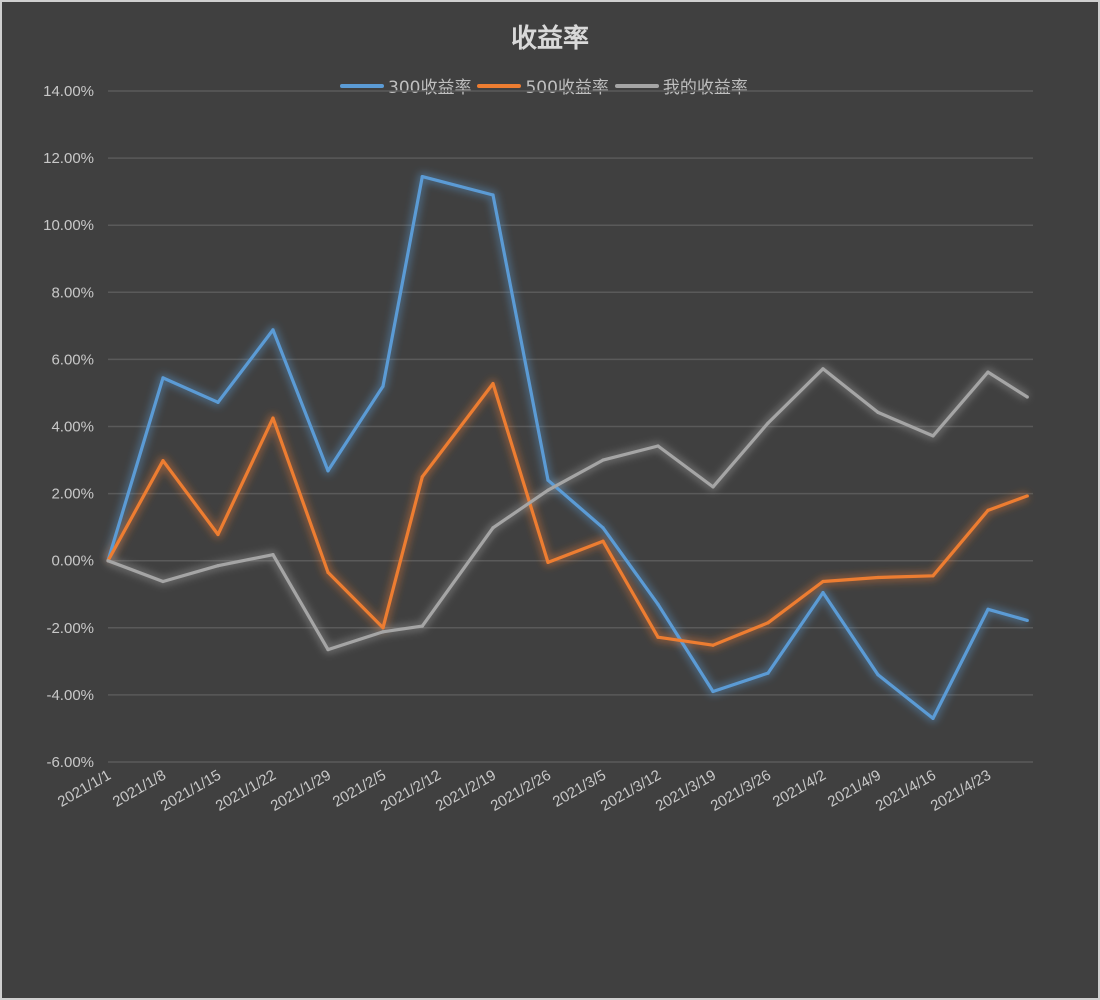 The width and height of the screenshot is (1100, 1000). I want to click on x-tick-label: 2021/4/16, so click(906, 791).